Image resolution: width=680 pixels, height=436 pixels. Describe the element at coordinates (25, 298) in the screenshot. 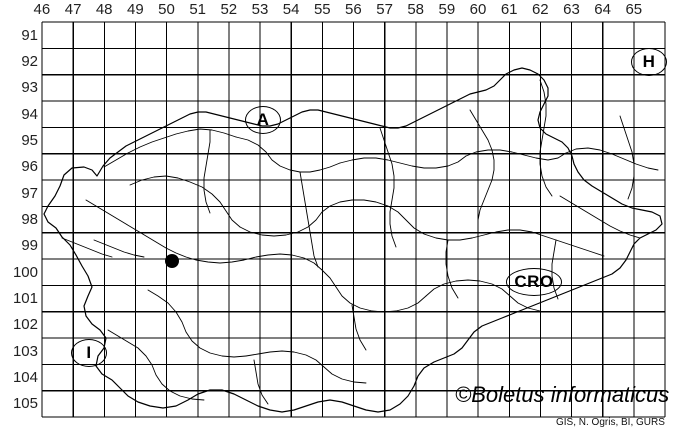

I see `row-label: 101` at that location.